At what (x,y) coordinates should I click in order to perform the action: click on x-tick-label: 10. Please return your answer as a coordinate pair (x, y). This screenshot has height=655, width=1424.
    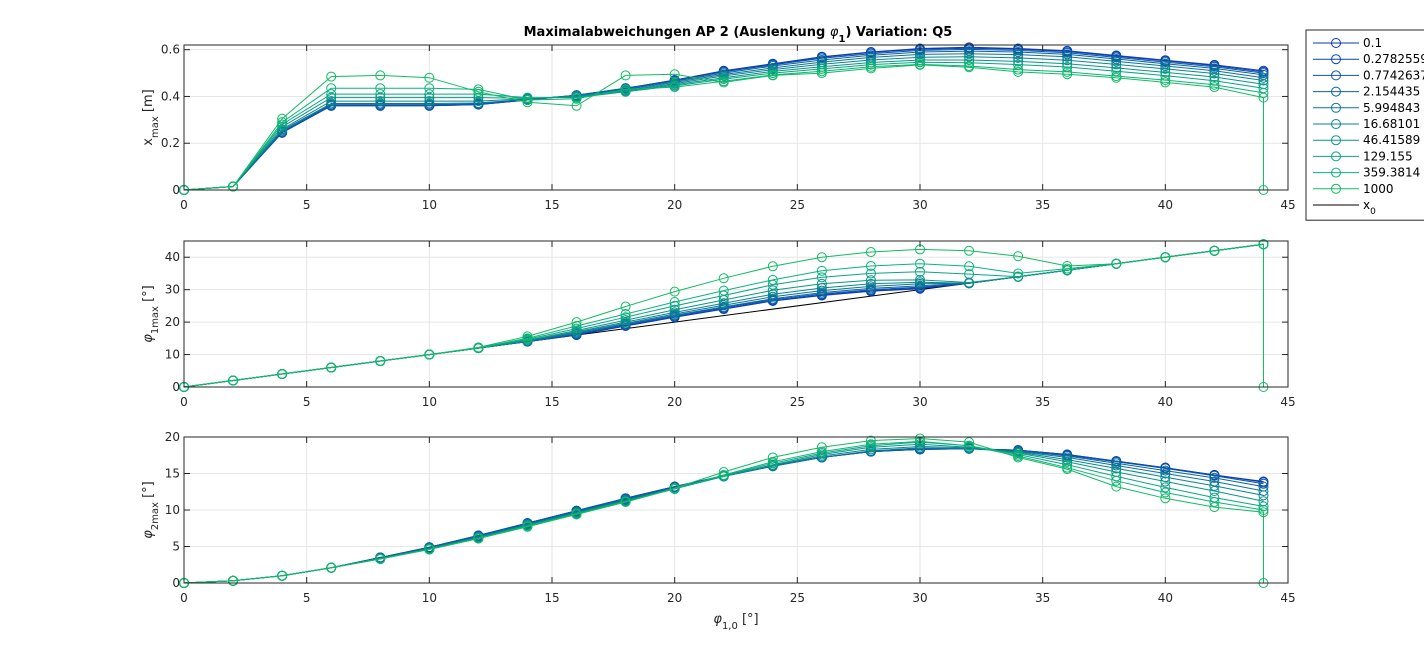
    Looking at the image, I should click on (429, 205).